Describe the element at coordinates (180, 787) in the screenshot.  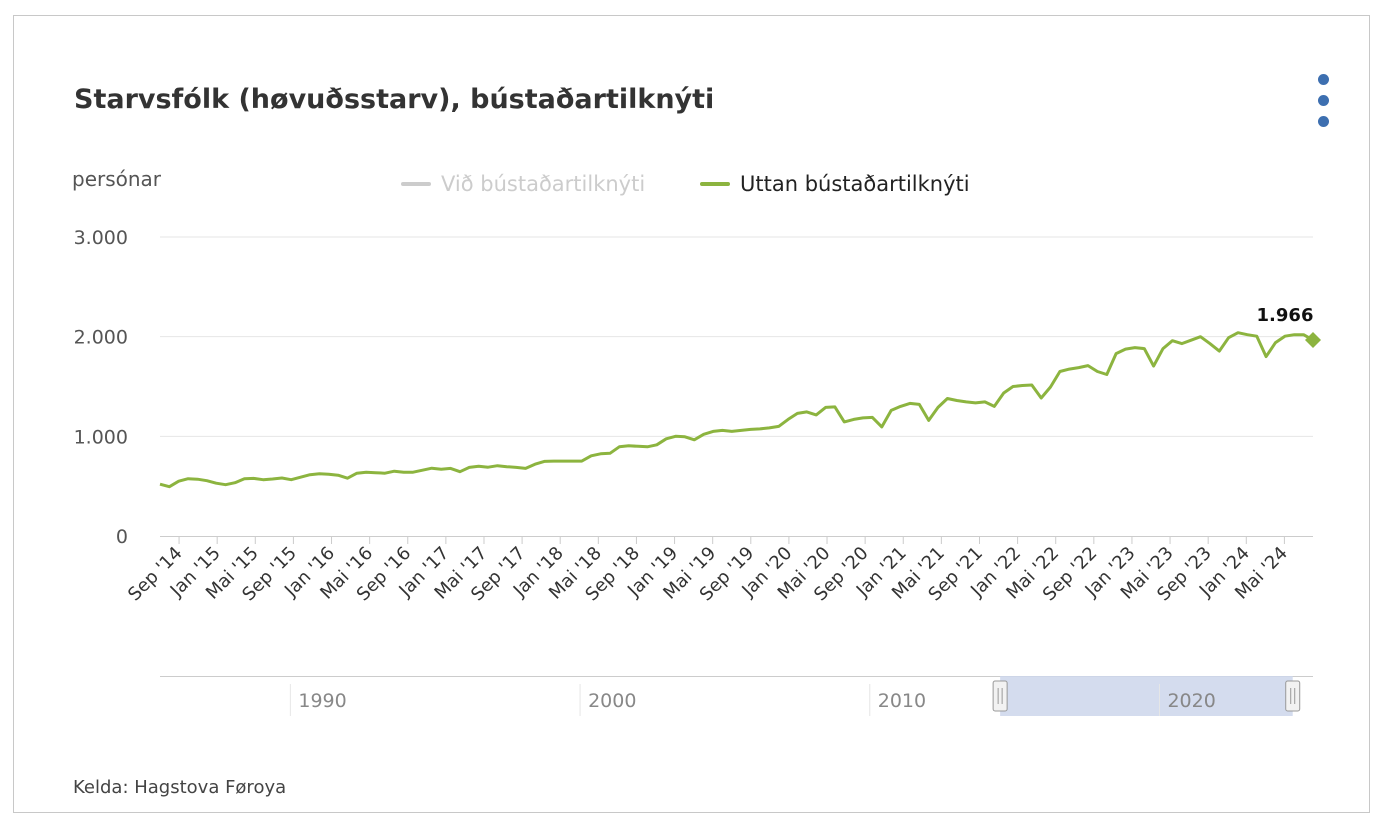
I see `source-credit: Kelda: Hagstova Føroya` at that location.